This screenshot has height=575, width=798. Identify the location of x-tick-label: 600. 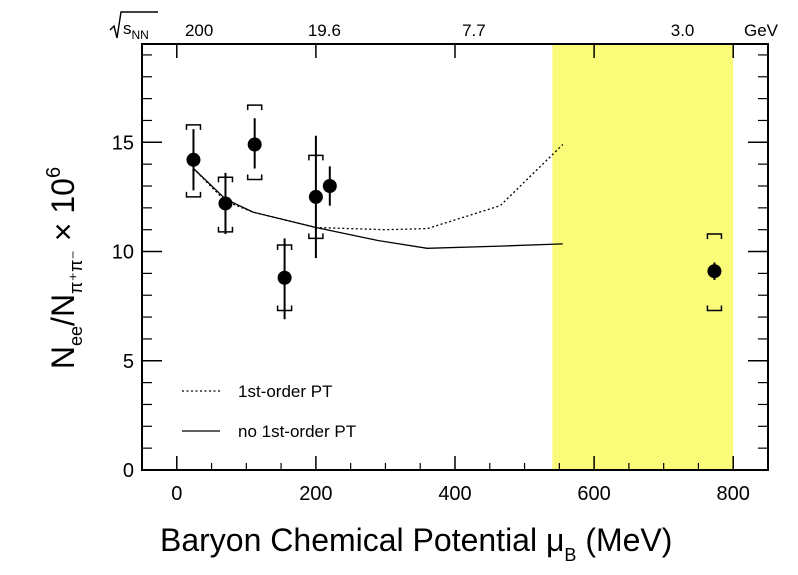
(593, 494).